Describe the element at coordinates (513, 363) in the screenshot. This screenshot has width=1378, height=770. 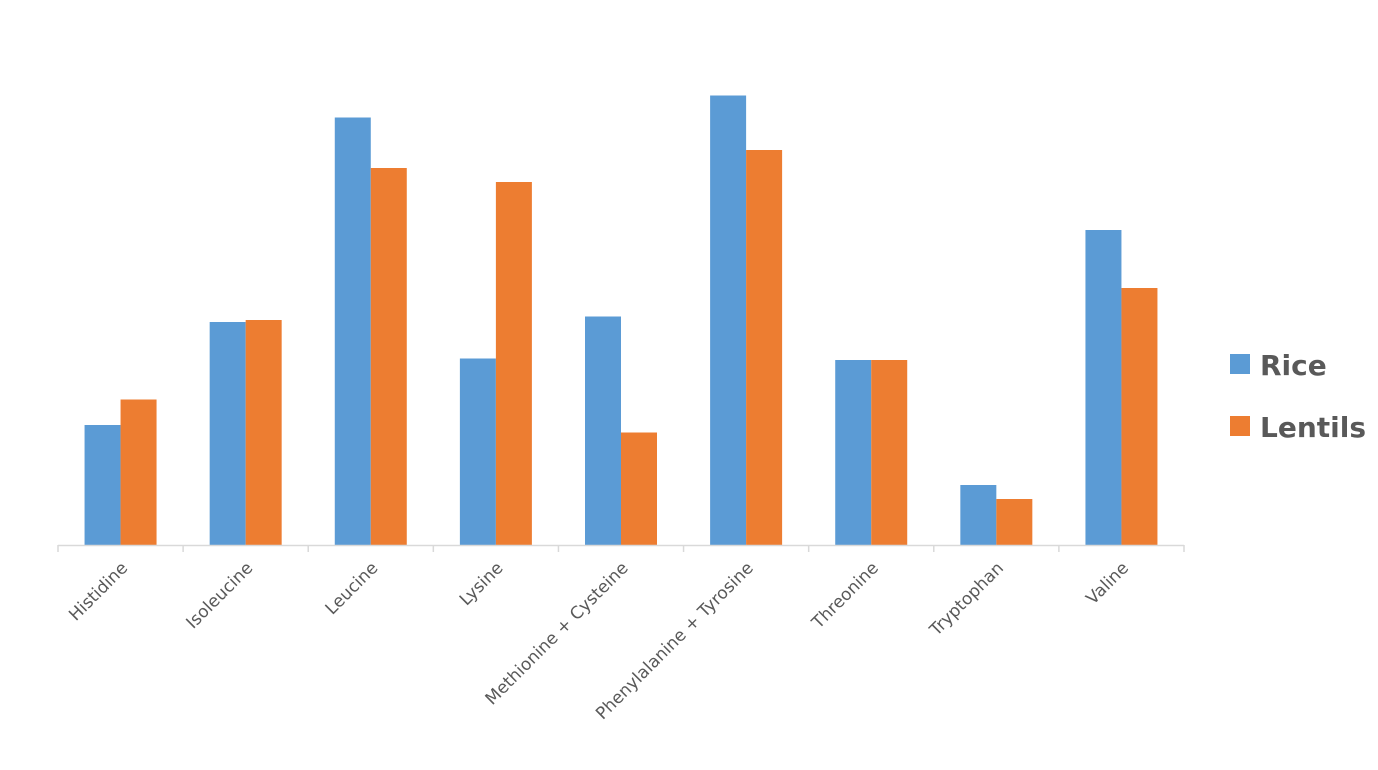
I see `bar-lentils-lysine` at that location.